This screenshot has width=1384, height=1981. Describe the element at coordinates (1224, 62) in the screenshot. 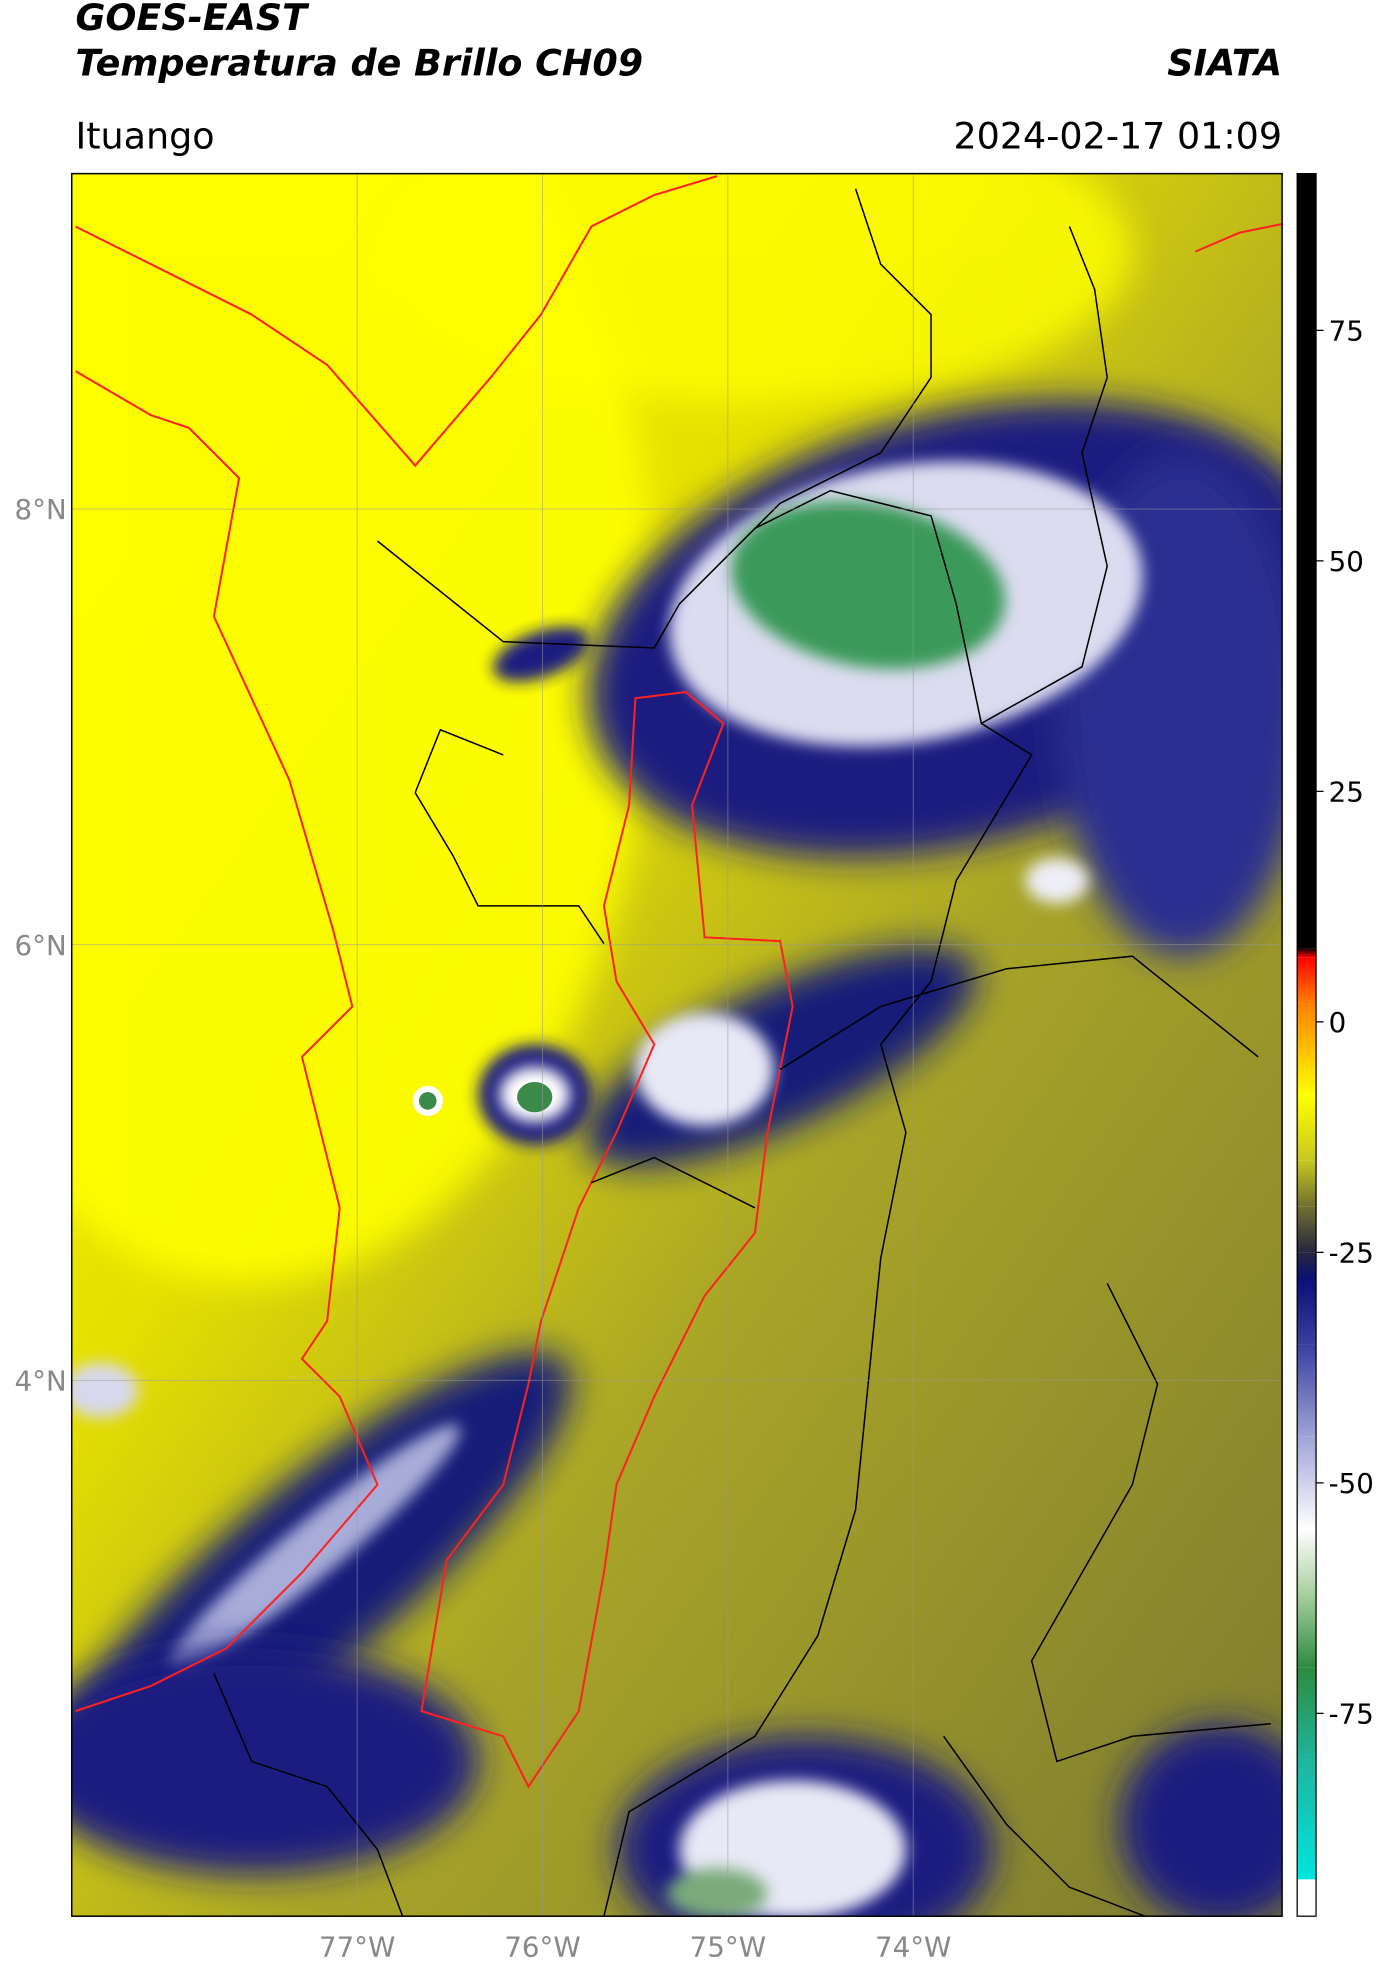

I see `org: SIATA` at that location.